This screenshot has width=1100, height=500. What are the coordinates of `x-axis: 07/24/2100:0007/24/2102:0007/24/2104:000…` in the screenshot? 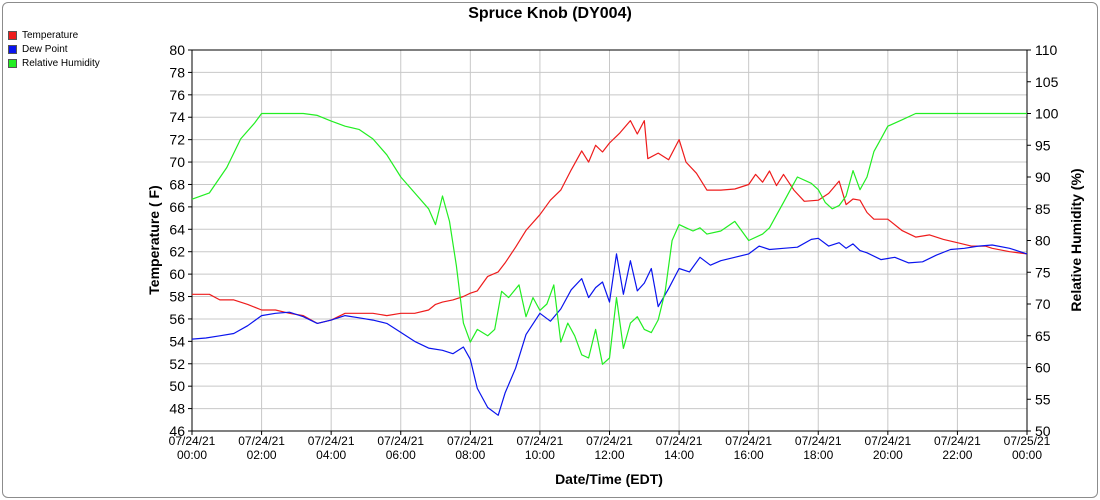 It's located at (610, 446).